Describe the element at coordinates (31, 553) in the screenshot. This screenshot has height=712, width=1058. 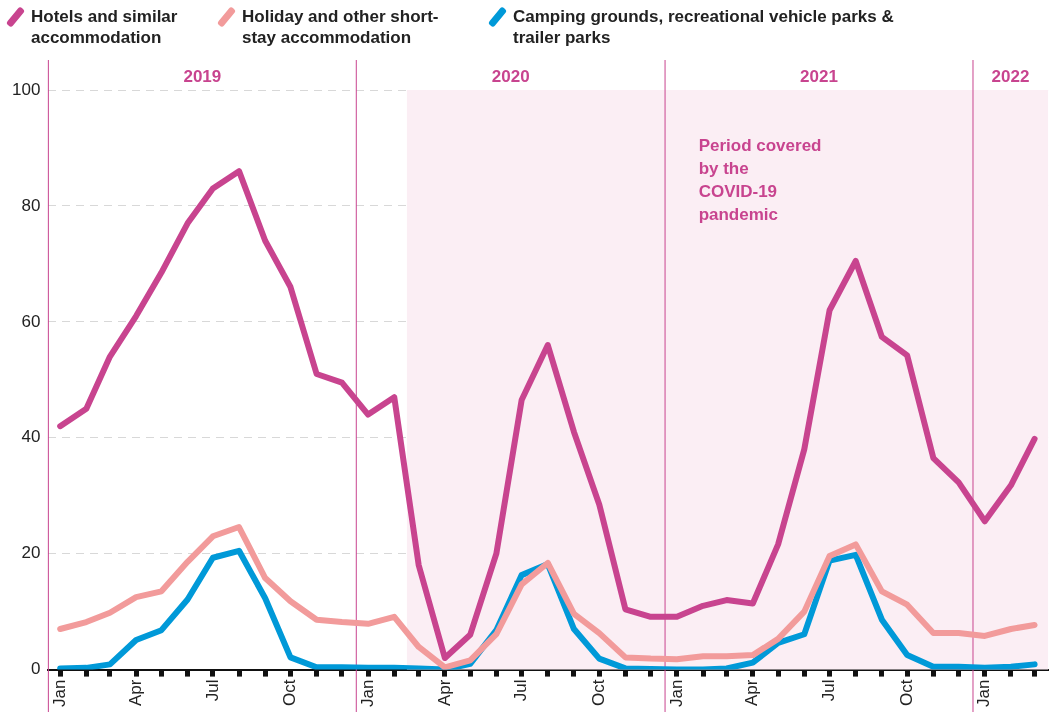
I see `y-tick-label: 20` at that location.